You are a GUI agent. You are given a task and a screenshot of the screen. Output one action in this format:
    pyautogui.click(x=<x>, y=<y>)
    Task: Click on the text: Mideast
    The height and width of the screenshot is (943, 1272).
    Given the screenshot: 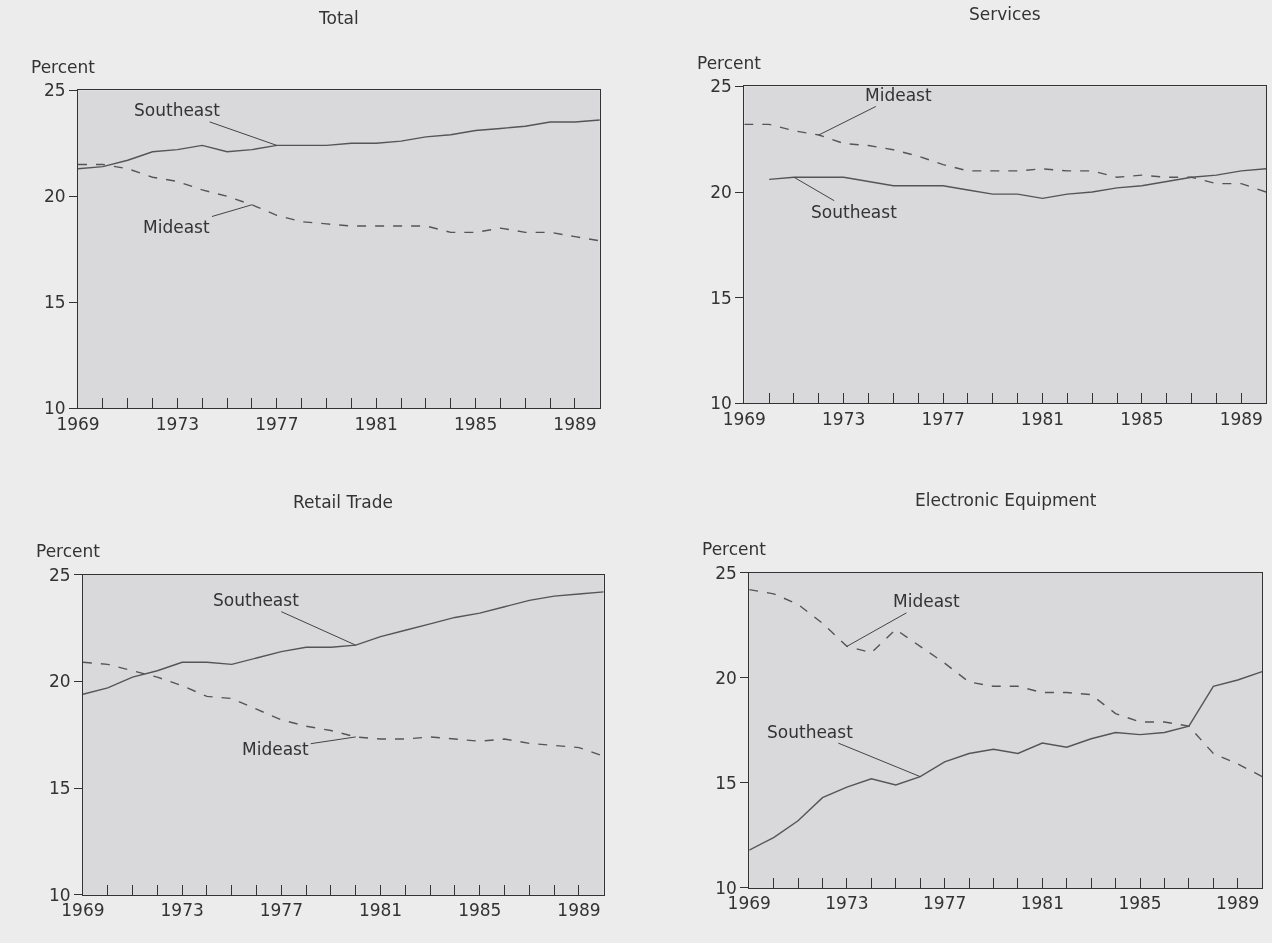 What is the action you would take?
    pyautogui.click(x=898, y=95)
    